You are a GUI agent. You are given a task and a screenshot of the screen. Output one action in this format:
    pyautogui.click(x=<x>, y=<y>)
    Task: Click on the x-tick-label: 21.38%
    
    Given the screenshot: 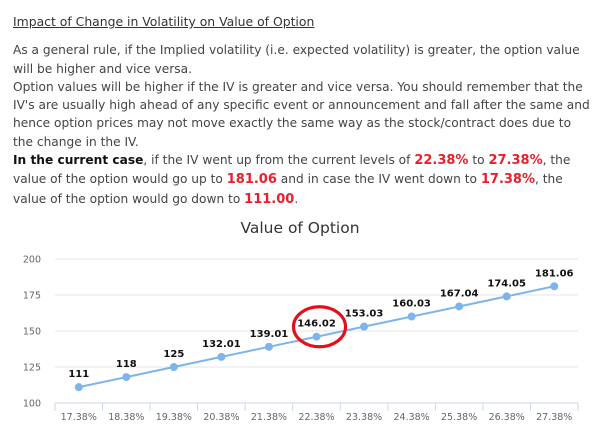 What is the action you would take?
    pyautogui.click(x=269, y=417)
    